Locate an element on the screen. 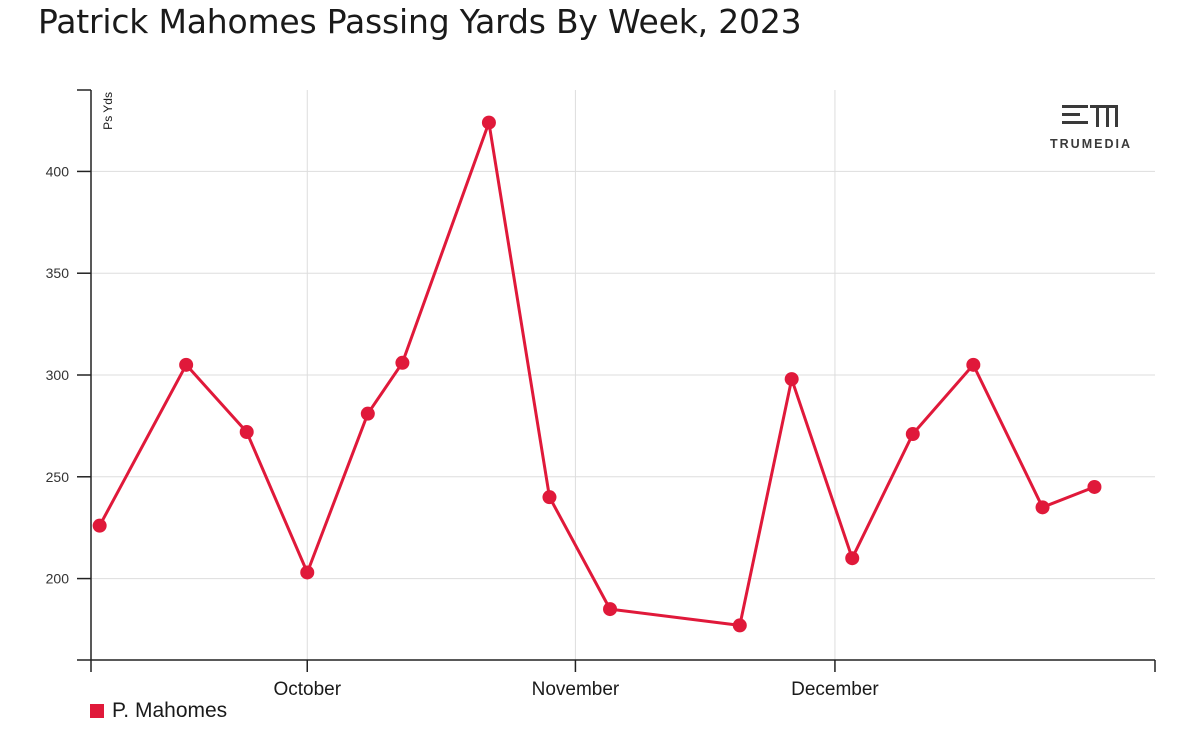  legend: P. Mahomes is located at coordinates (158, 711).